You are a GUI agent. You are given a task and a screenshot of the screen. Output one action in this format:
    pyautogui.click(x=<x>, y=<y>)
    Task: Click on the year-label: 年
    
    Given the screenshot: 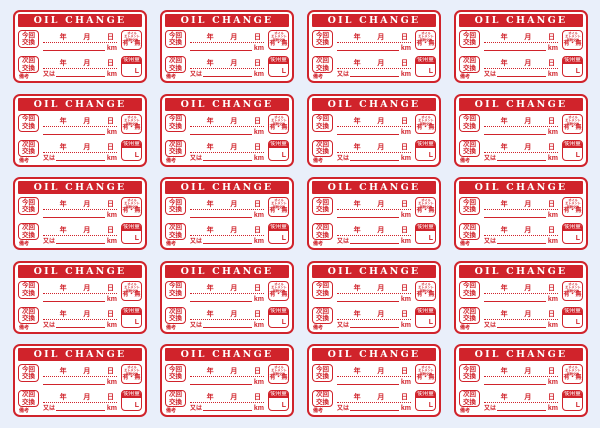 What is the action you would take?
    pyautogui.click(x=504, y=37)
    